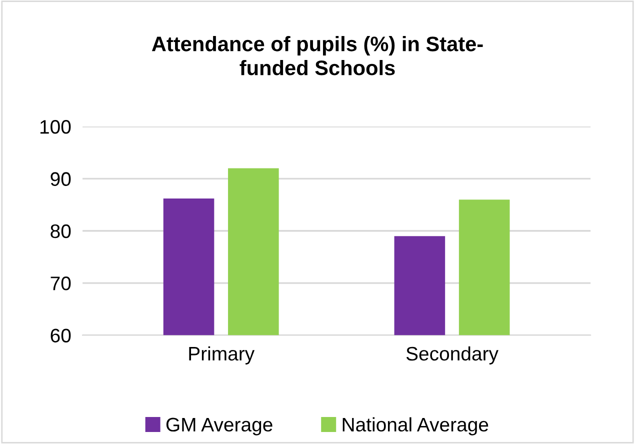 The height and width of the screenshot is (444, 635). Describe the element at coordinates (219, 427) in the screenshot. I see `legend-label: GM Average` at that location.